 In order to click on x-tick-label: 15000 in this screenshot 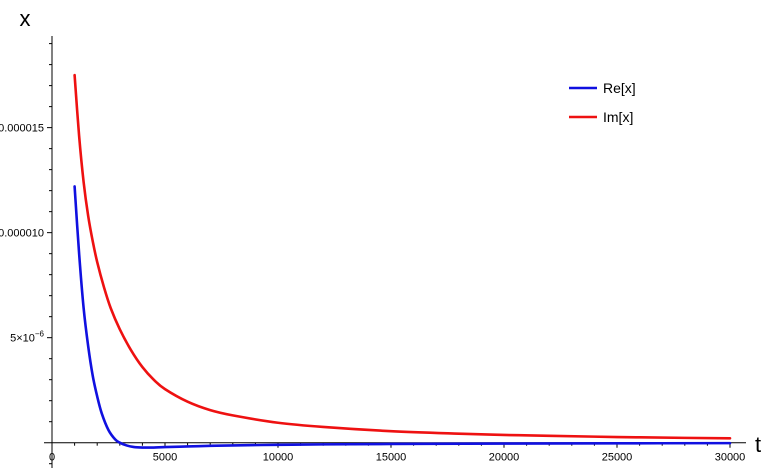, I will do `click(391, 458)`.